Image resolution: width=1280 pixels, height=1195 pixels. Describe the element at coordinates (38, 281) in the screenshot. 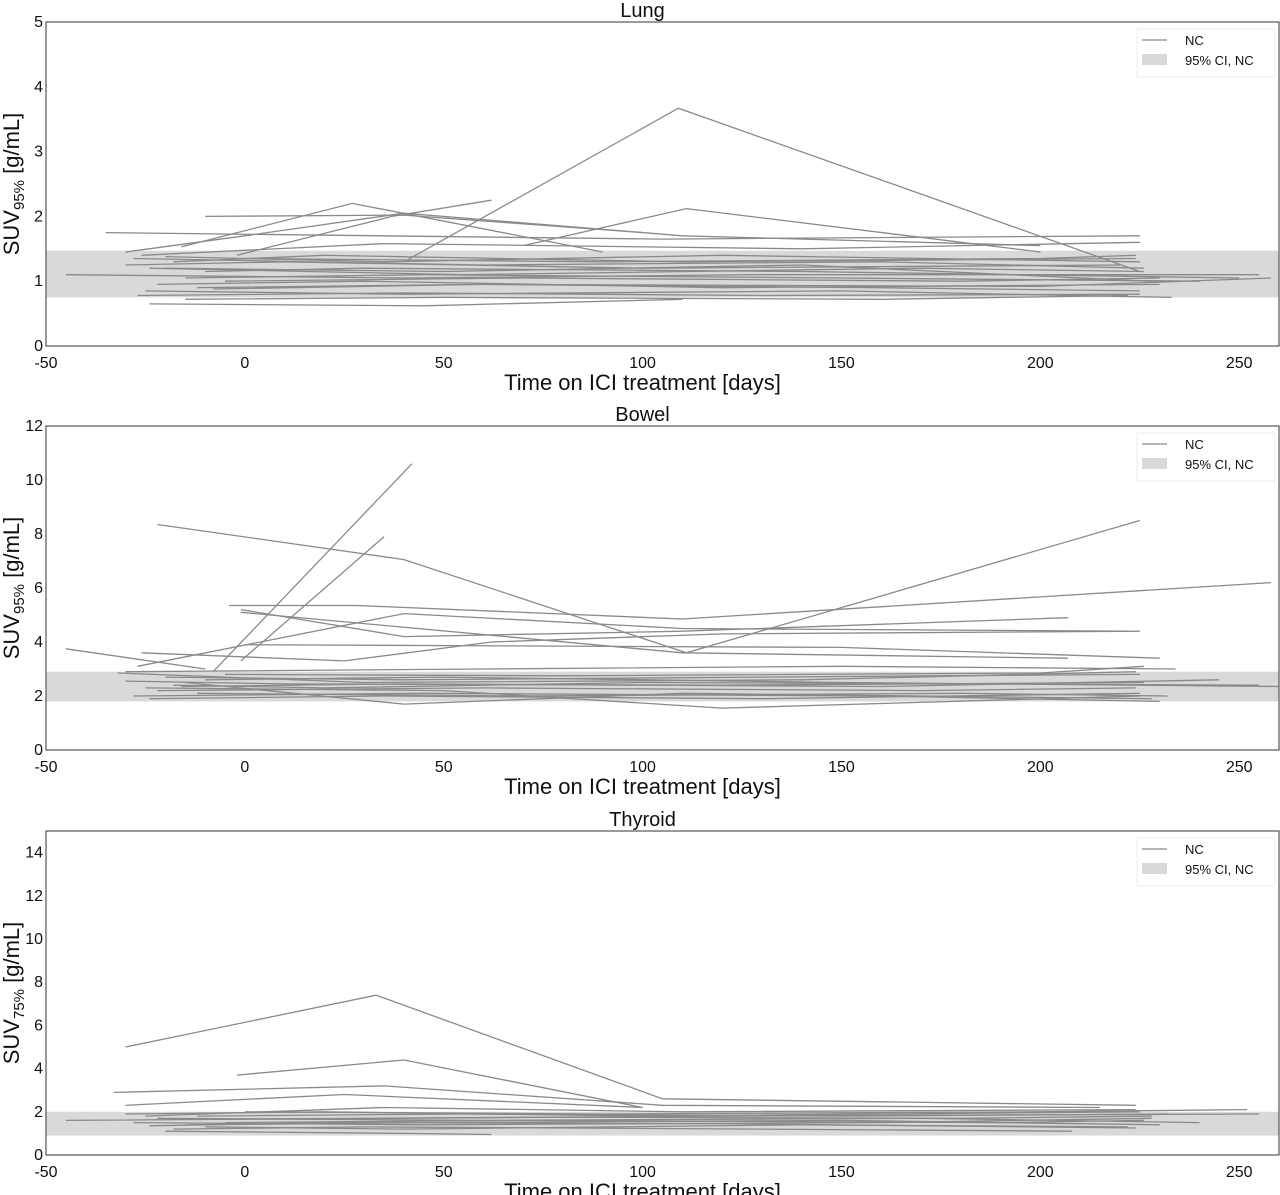

I see `y-tick-label: 1` at that location.